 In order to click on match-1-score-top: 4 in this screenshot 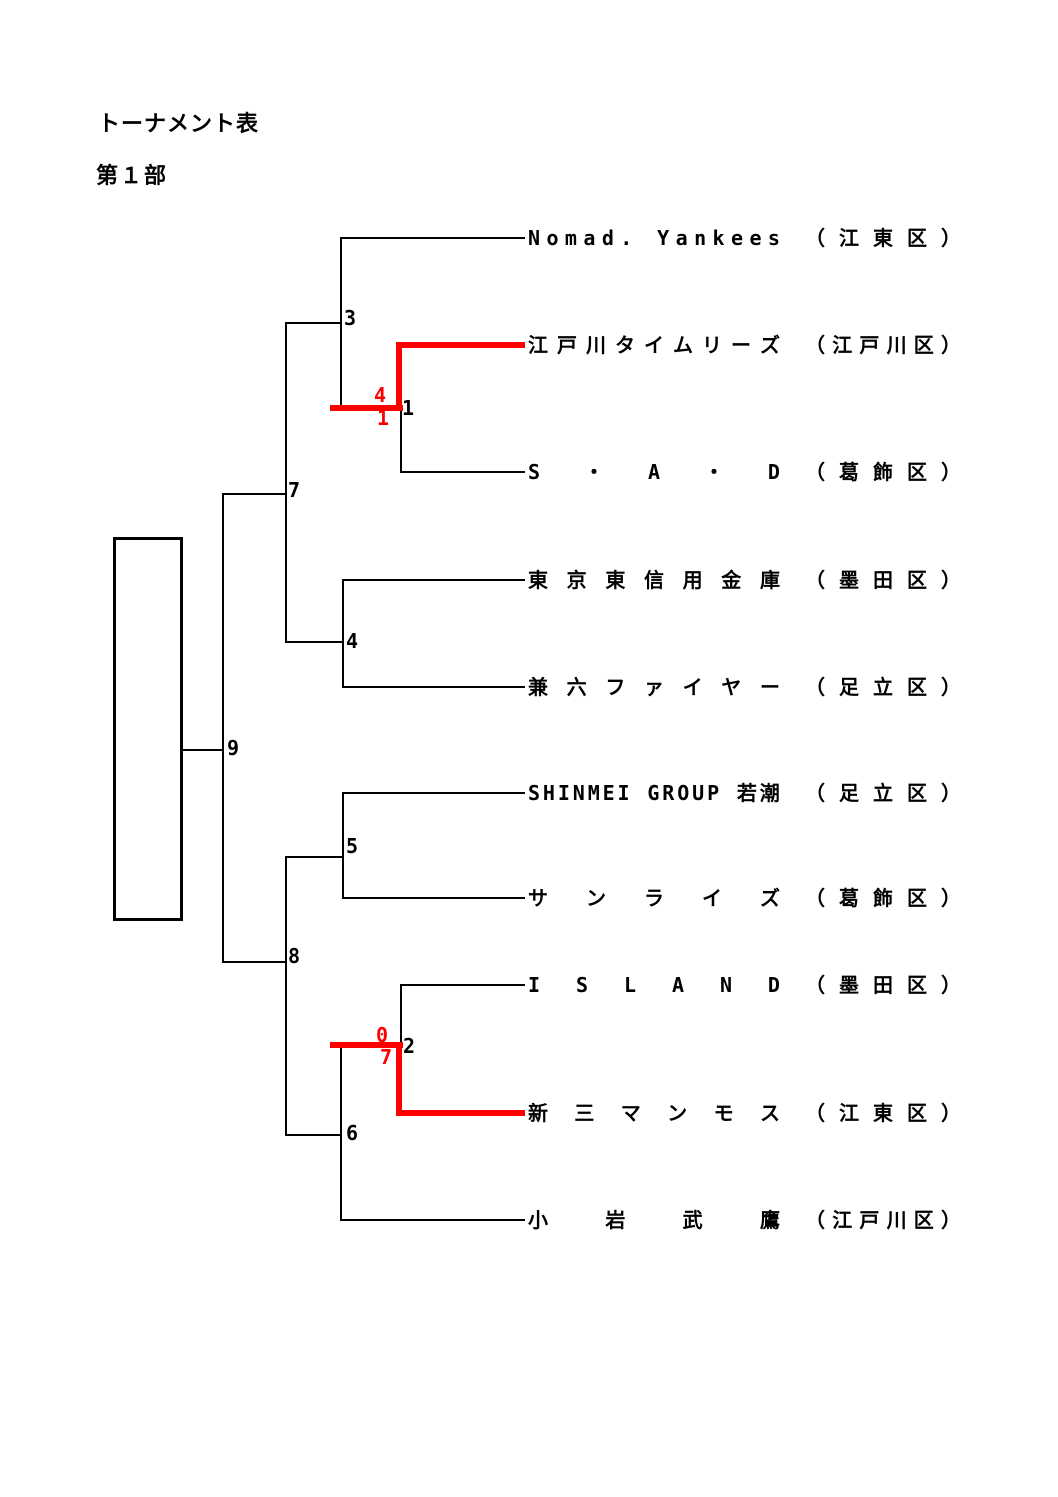, I will do `click(380, 395)`.